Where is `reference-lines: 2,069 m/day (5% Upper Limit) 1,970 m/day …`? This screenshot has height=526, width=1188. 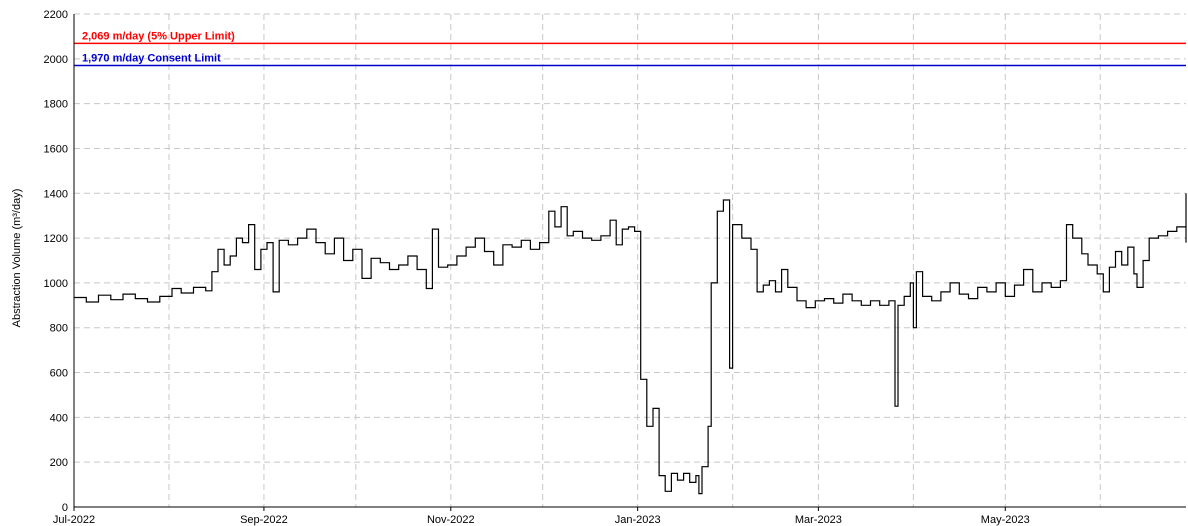 reference-lines: 2,069 m/day (5% Upper Limit) 1,970 m/day … is located at coordinates (630, 48).